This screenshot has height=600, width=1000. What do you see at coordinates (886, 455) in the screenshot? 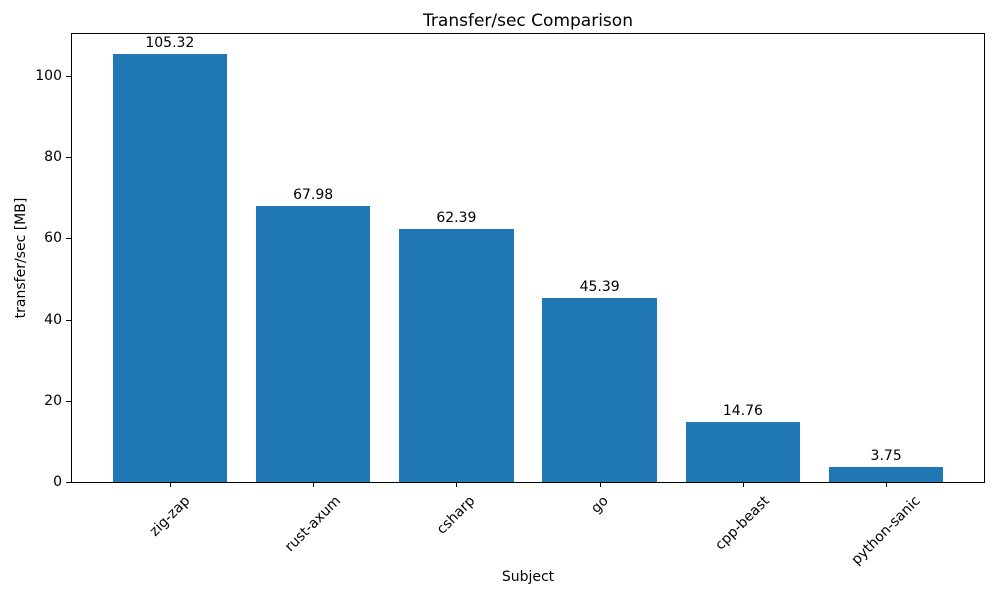
I see `bar-value-label: 3.75` at bounding box center [886, 455].